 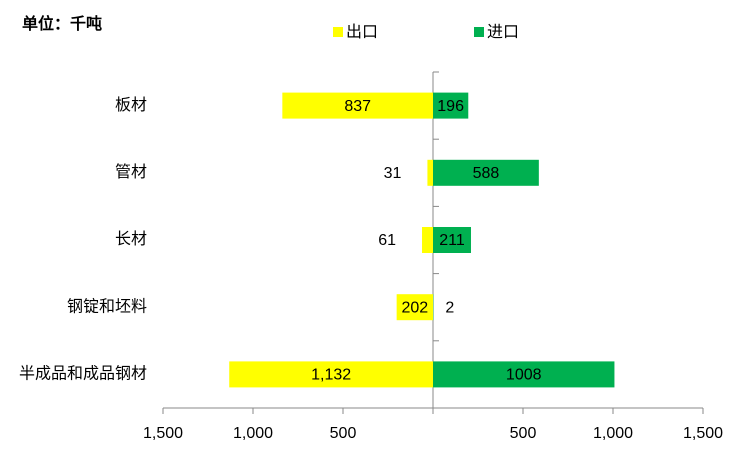 I want to click on data-label: 31, so click(x=393, y=173).